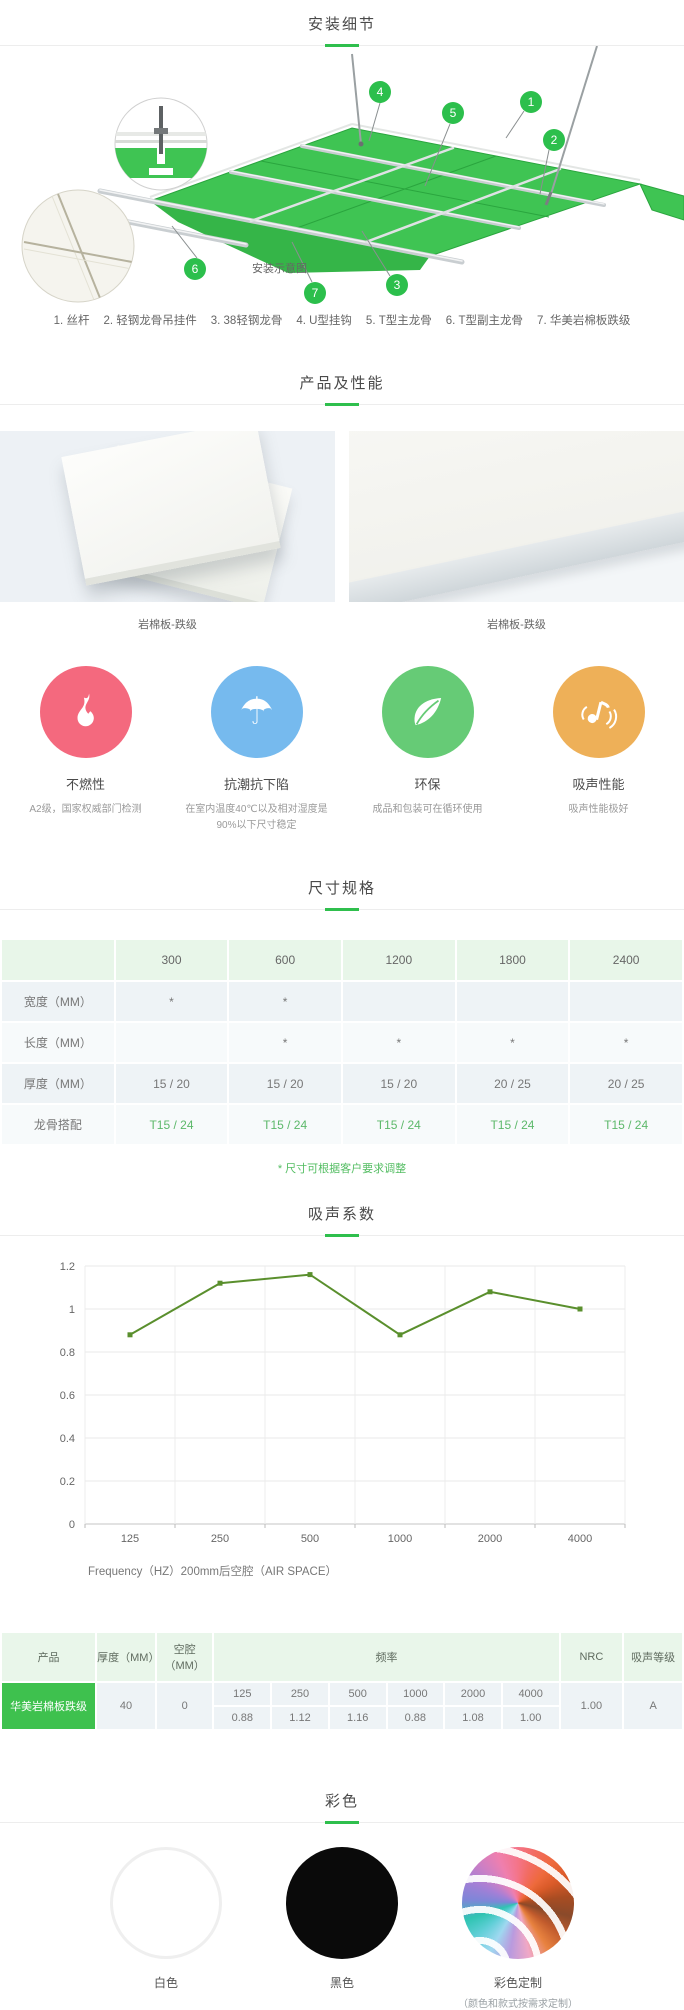 This screenshot has height=2010, width=684. What do you see at coordinates (315, 293) in the screenshot?
I see `badge-7: 7` at bounding box center [315, 293].